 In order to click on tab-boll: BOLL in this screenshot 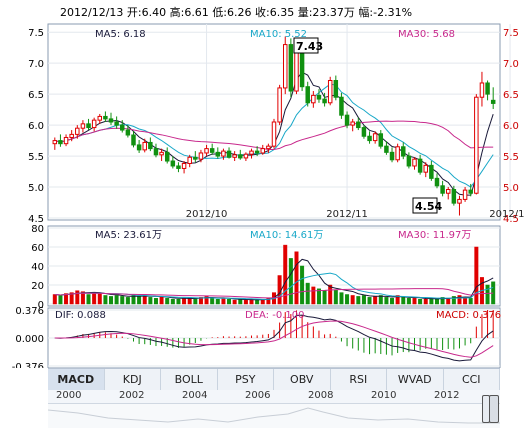, I will do `click(189, 380)`.